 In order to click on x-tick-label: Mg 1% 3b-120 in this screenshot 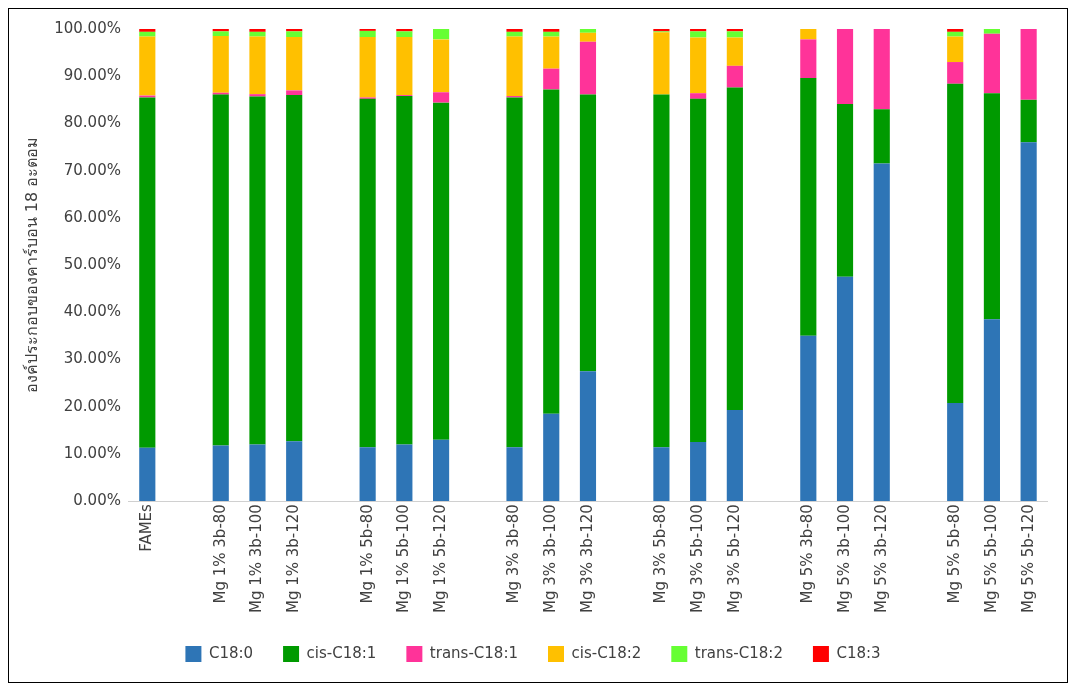, I will do `click(293, 558)`.